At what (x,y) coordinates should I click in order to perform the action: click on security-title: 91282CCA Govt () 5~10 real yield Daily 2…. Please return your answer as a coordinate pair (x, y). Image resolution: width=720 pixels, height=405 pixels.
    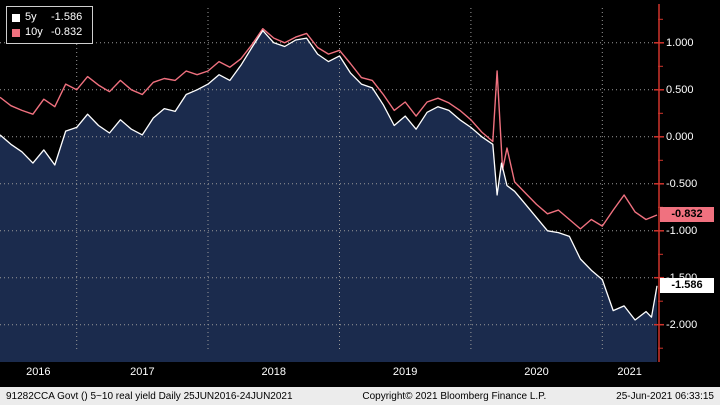
    Looking at the image, I should click on (149, 396).